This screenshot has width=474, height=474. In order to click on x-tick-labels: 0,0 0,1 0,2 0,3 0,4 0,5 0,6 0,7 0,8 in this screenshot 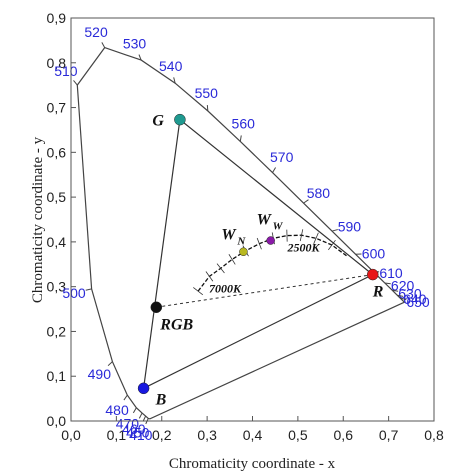, I will do `click(252, 435)`.